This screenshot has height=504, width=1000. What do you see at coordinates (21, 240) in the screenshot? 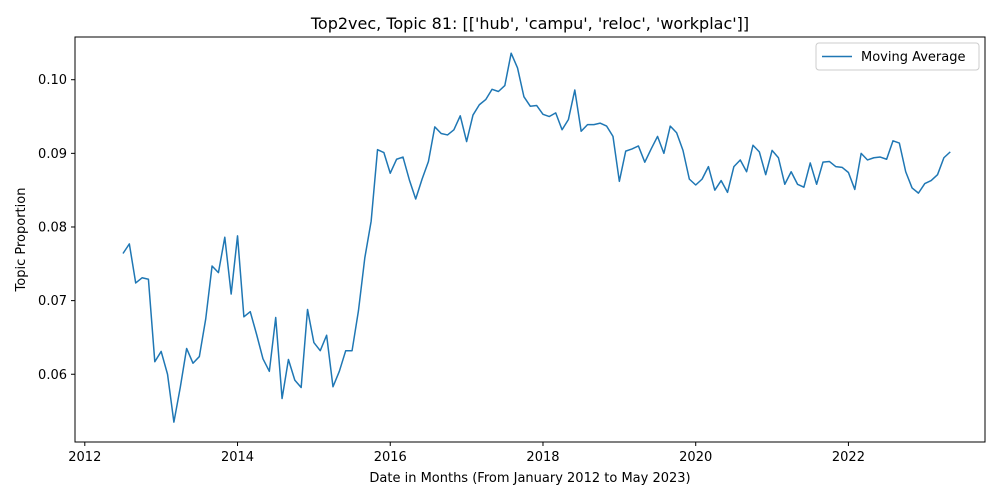
I see `y-axis-label: Topic Proportion` at bounding box center [21, 240].